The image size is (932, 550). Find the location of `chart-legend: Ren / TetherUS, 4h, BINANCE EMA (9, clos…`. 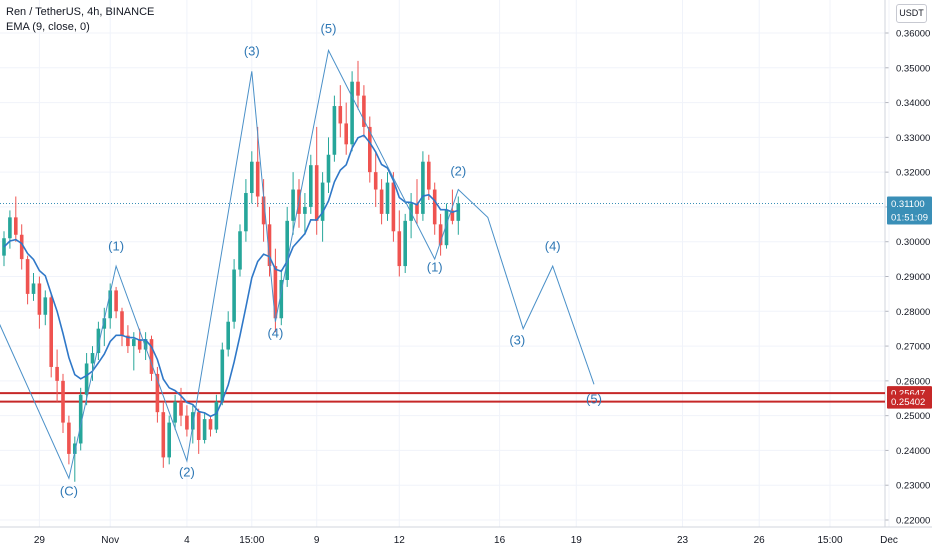

chart-legend: Ren / TetherUS, 4h, BINANCE EMA (9, clos… is located at coordinates (80, 20).